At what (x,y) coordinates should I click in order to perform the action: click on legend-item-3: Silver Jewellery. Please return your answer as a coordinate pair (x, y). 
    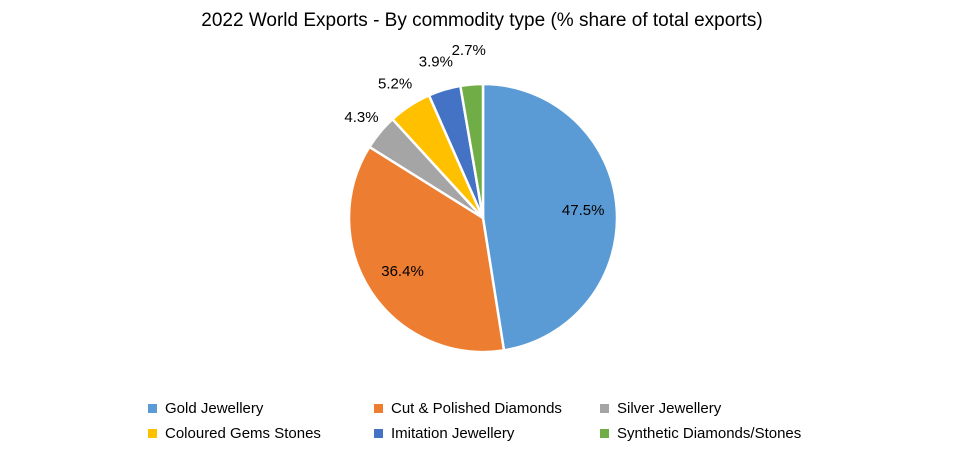
    Looking at the image, I should click on (715, 408).